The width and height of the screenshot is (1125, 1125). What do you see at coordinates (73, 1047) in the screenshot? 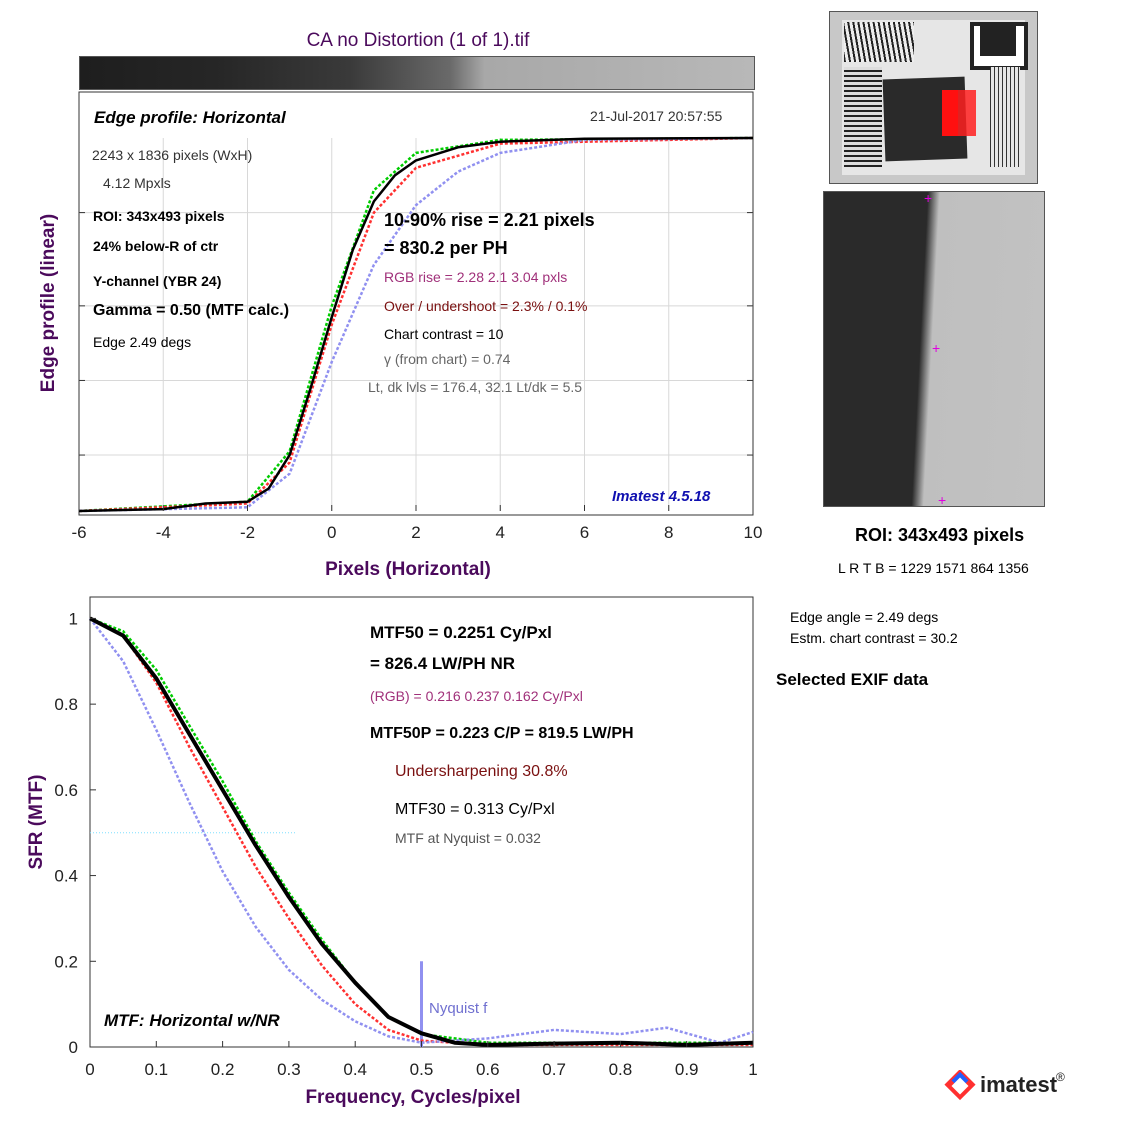
I see `y-tick-label: 0` at bounding box center [73, 1047].